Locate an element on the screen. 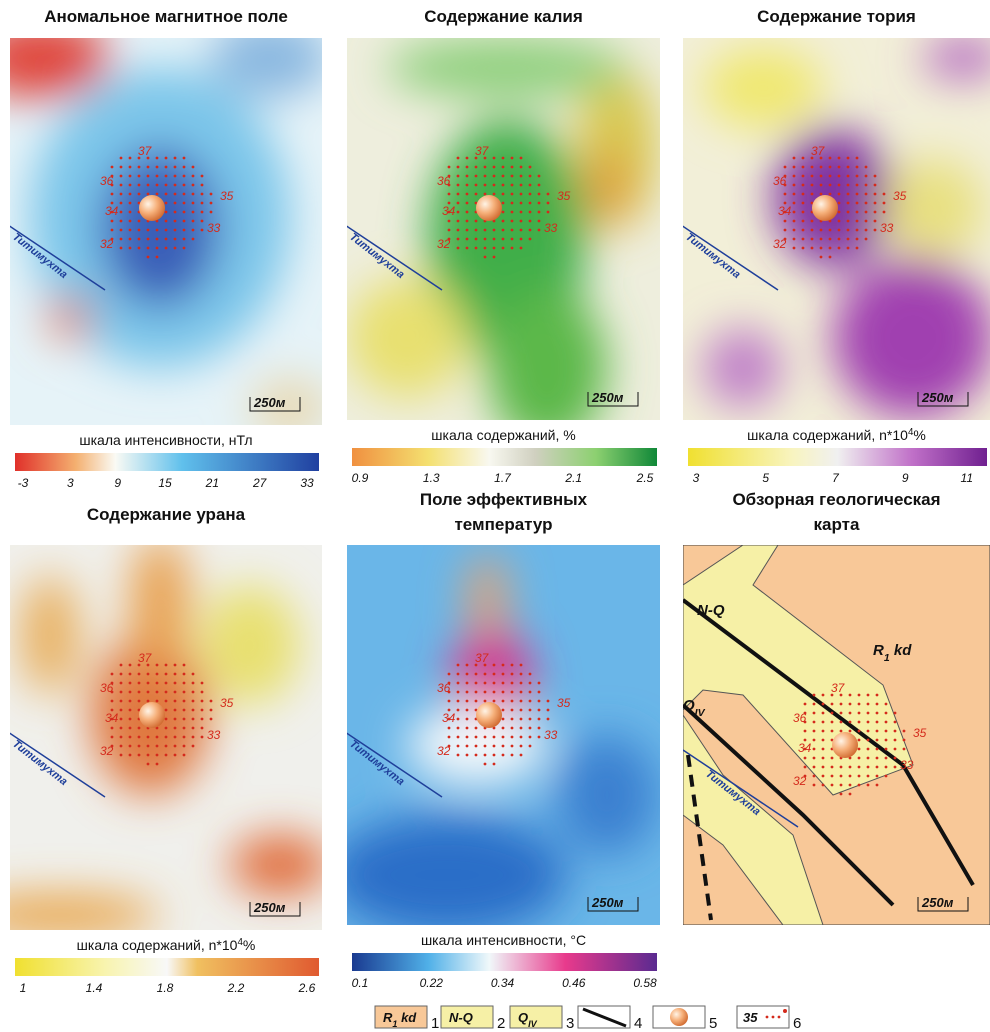 This screenshot has width=990, height=1032. point-label: 37 is located at coordinates (145, 658).